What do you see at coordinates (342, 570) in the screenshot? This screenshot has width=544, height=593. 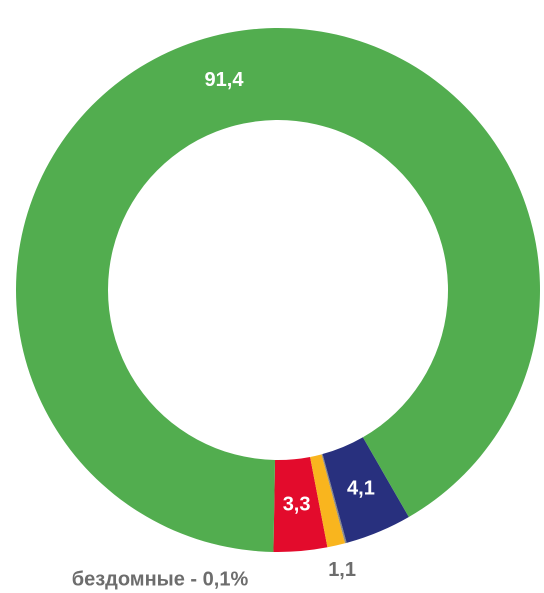 I see `data-label: 1,1` at bounding box center [342, 570].